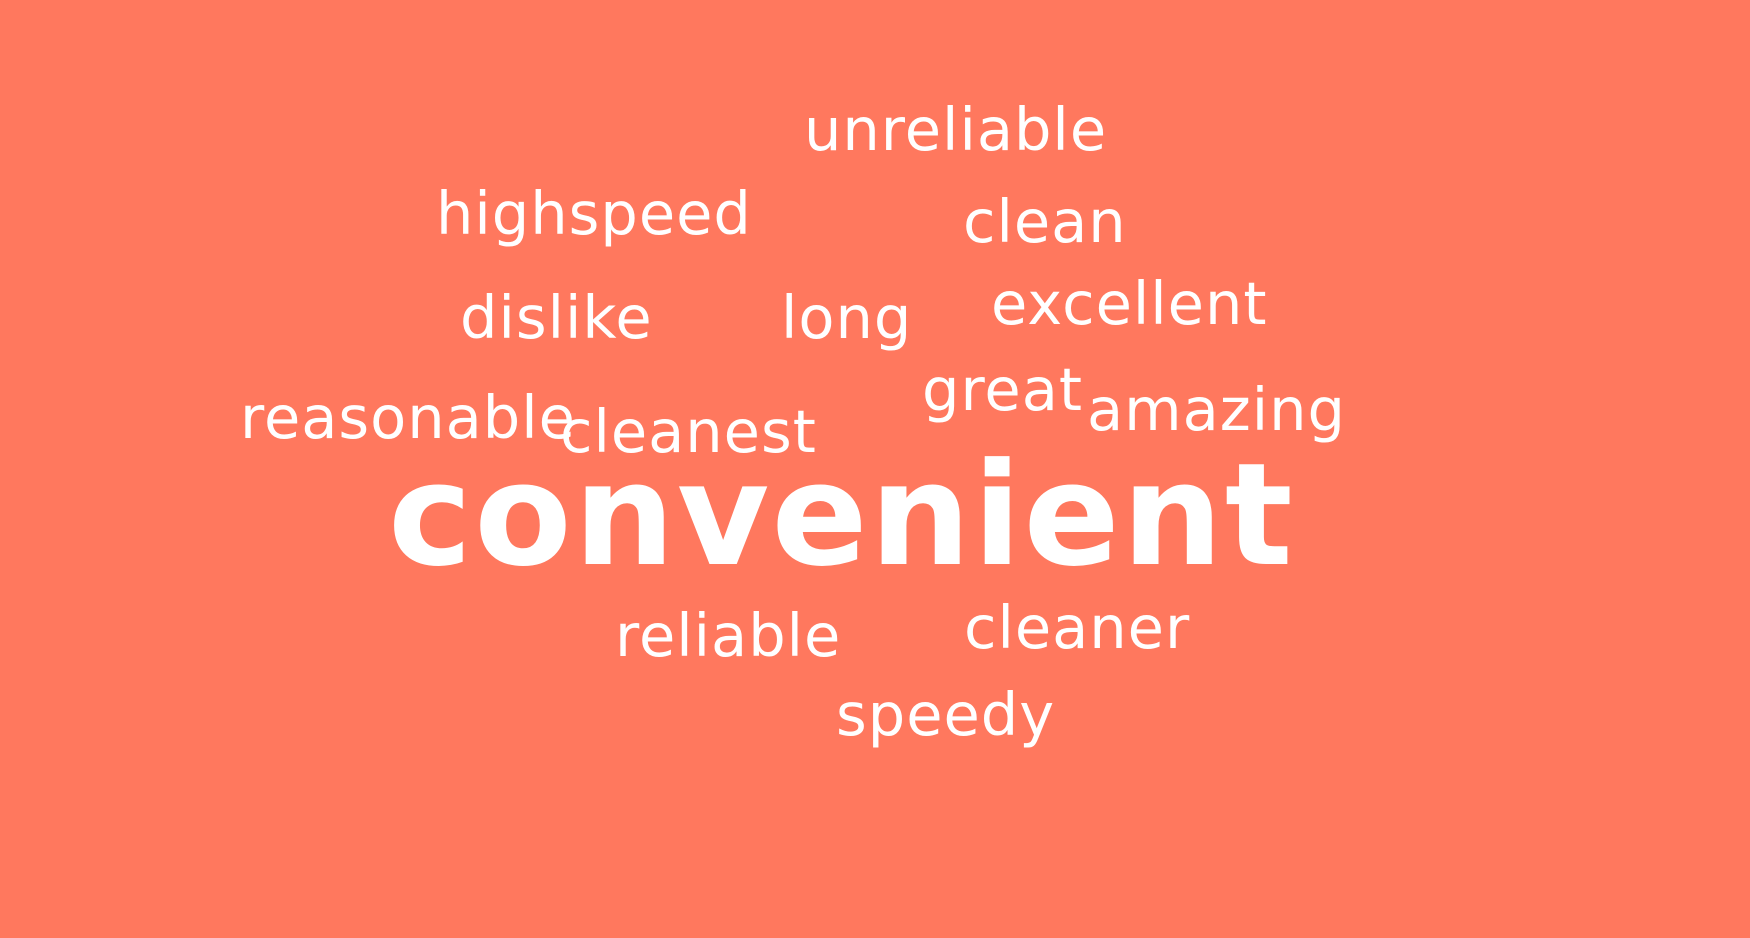 This screenshot has width=1750, height=938. What do you see at coordinates (556, 317) in the screenshot?
I see `word-dislike: dislike` at bounding box center [556, 317].